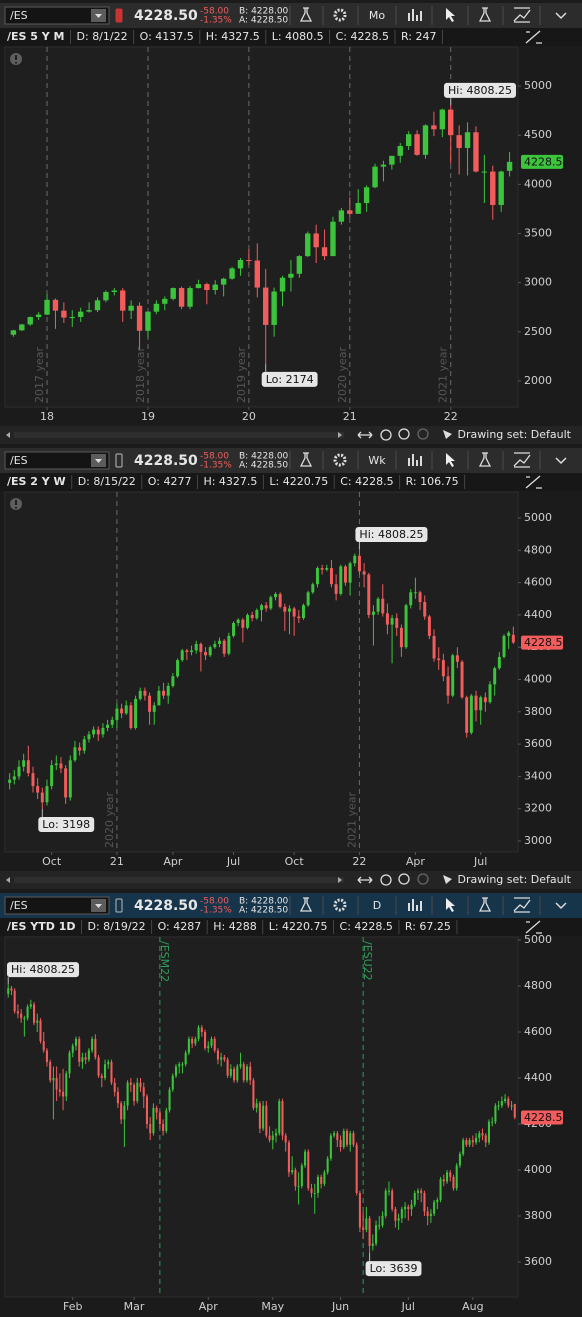  Describe the element at coordinates (377, 905) in the screenshot. I see `aggregation: D` at that location.